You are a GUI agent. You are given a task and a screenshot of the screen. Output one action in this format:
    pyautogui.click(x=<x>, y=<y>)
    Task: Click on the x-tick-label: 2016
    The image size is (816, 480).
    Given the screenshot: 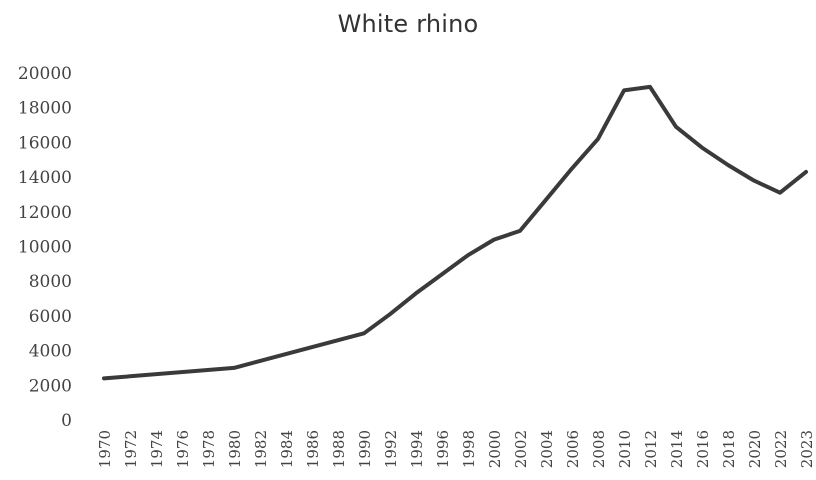 What is the action you would take?
    pyautogui.click(x=703, y=449)
    